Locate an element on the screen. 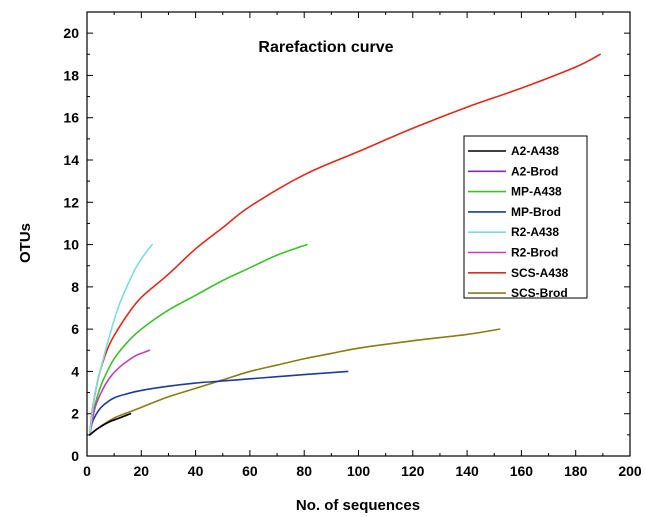 This screenshot has width=645, height=517. x-tick-label: 80 is located at coordinates (304, 471).